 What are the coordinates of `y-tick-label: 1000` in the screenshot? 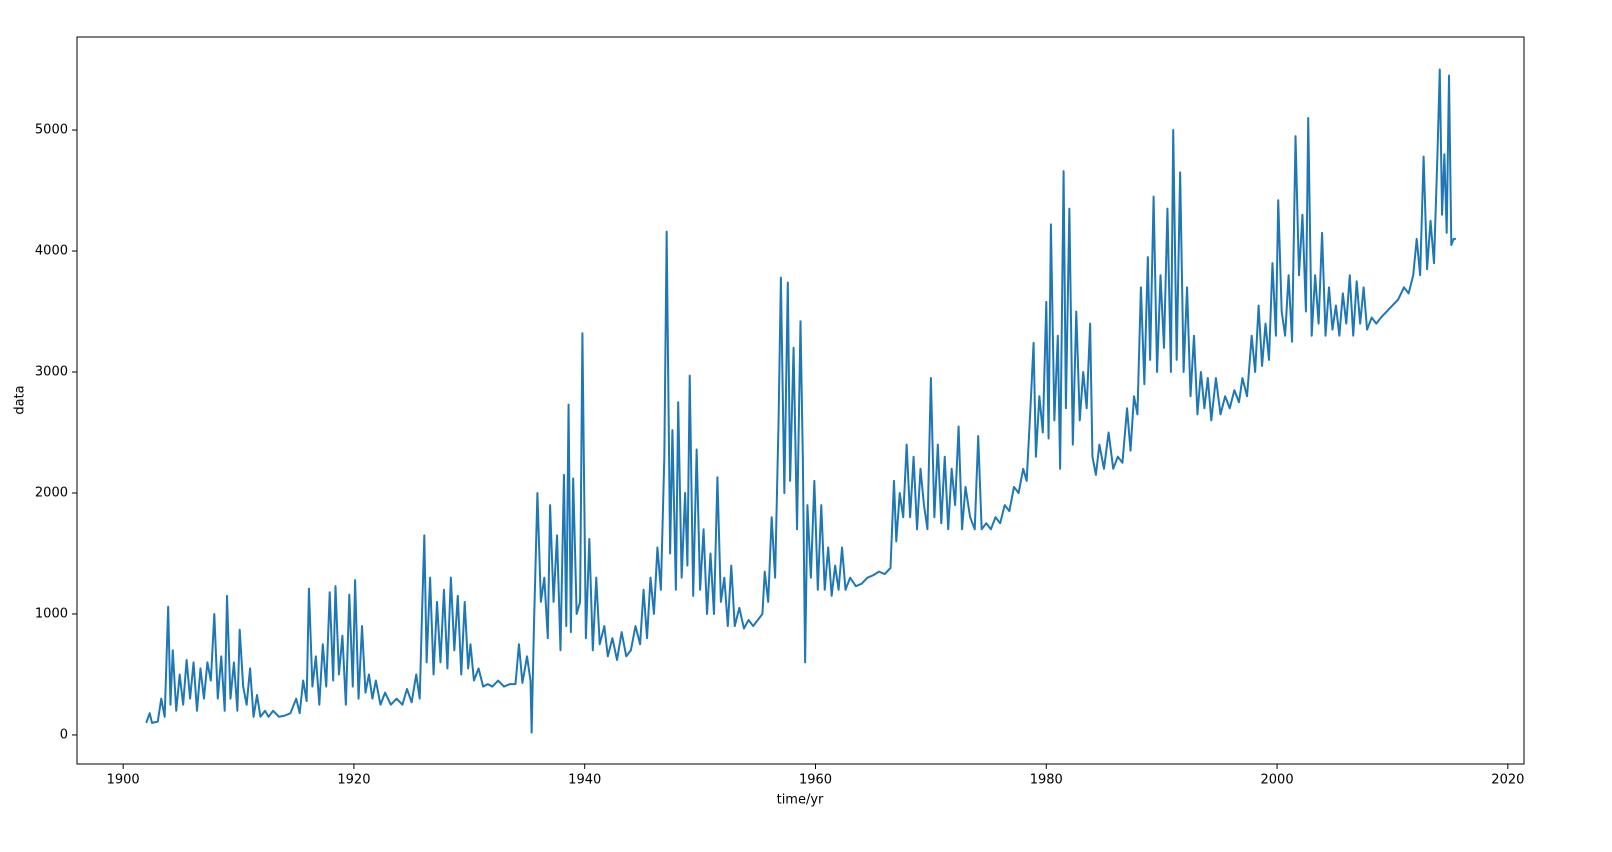 It's located at (51, 613).